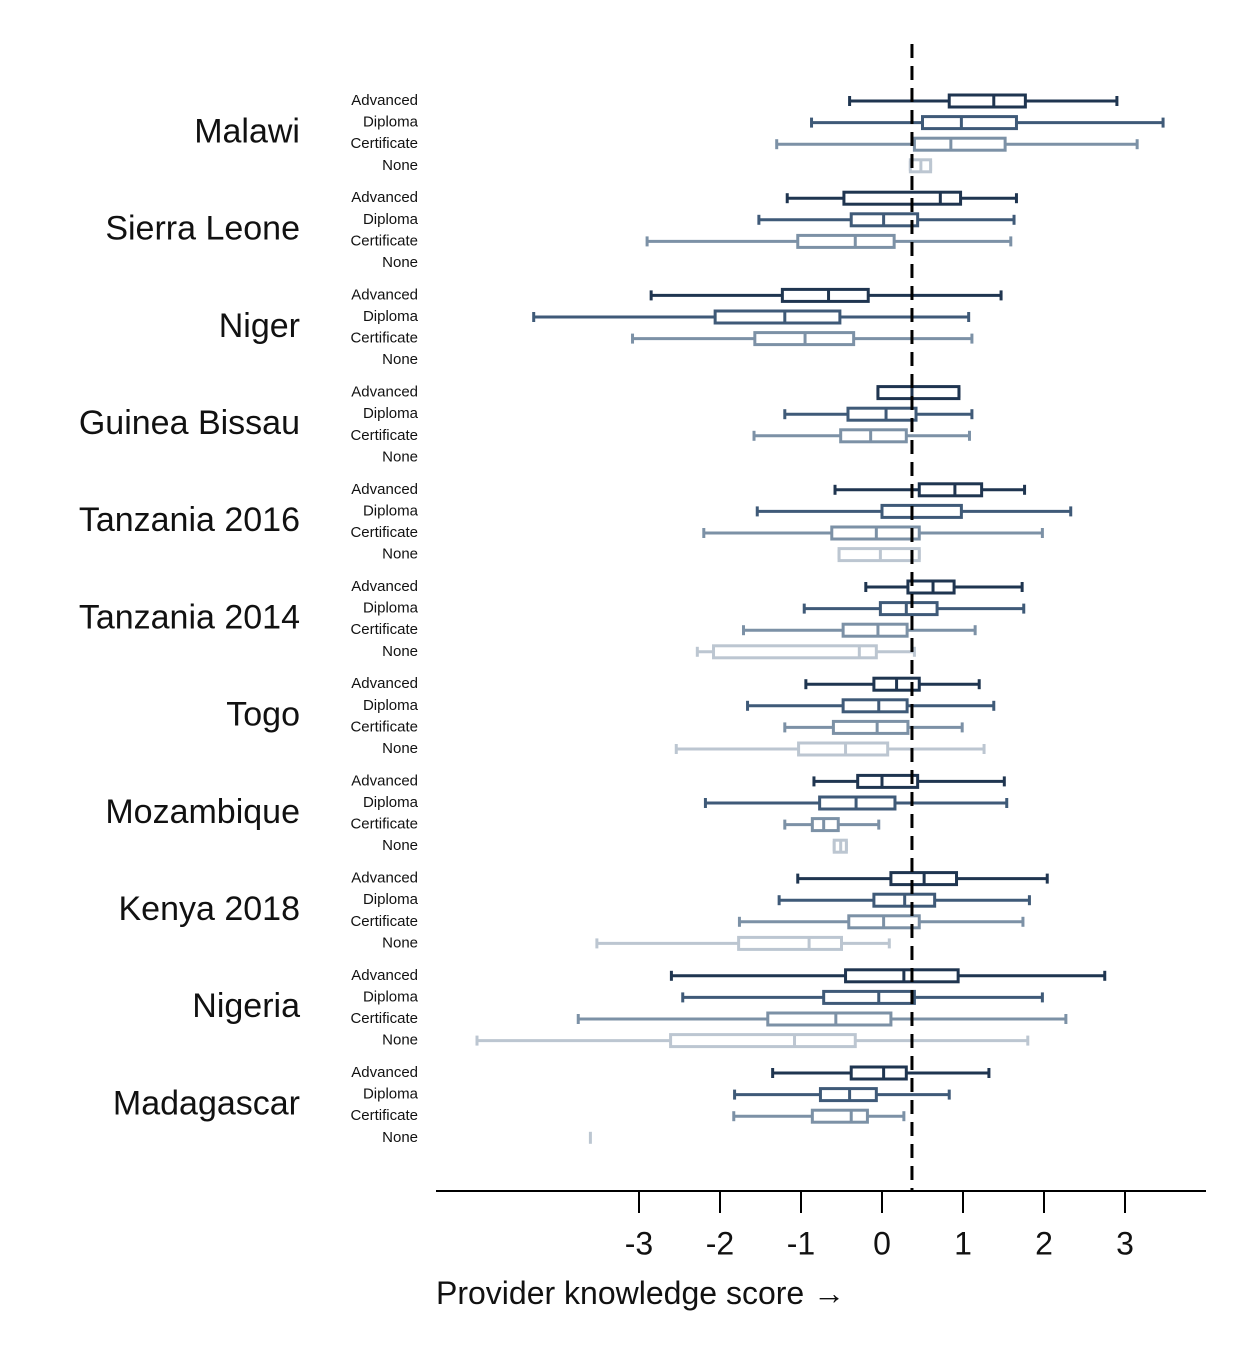 This screenshot has width=1252, height=1366. Describe the element at coordinates (189, 617) in the screenshot. I see `country-label: Tanzania 2014` at that location.